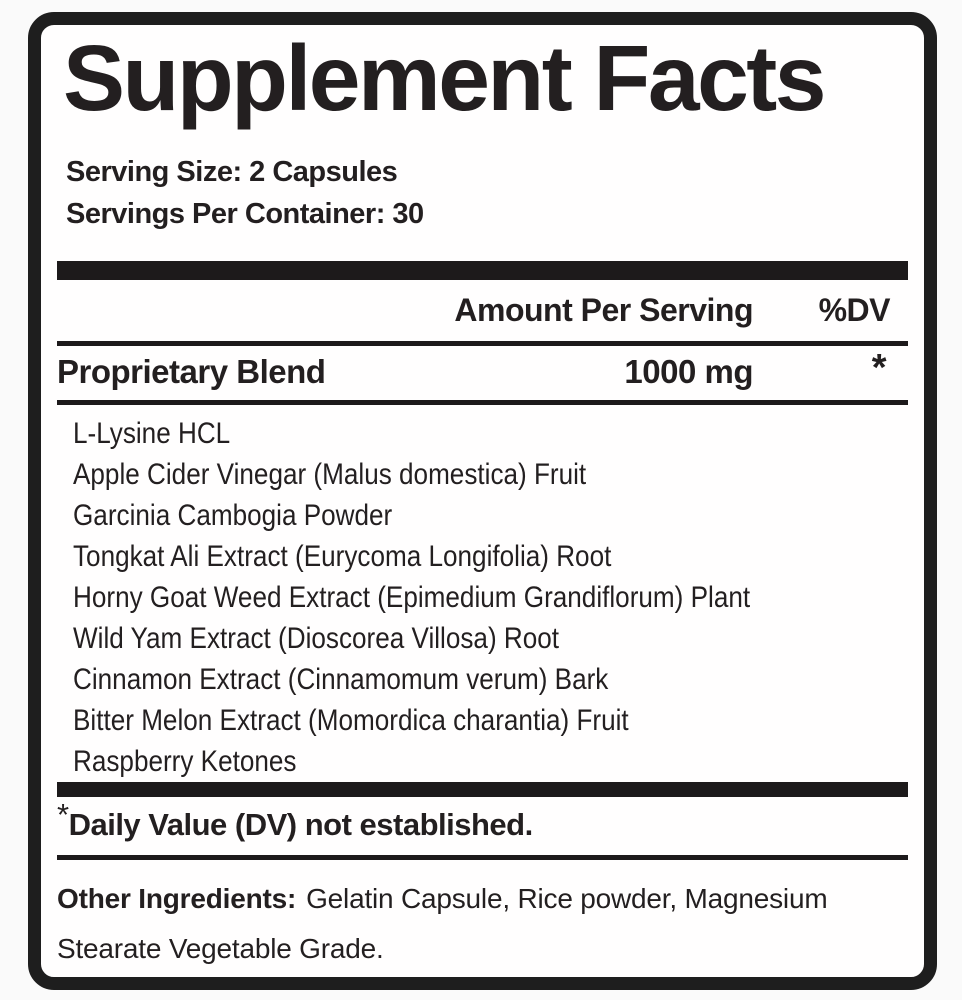 The height and width of the screenshot is (1000, 962). What do you see at coordinates (688, 371) in the screenshot?
I see `blend-amount: 1000 mg` at bounding box center [688, 371].